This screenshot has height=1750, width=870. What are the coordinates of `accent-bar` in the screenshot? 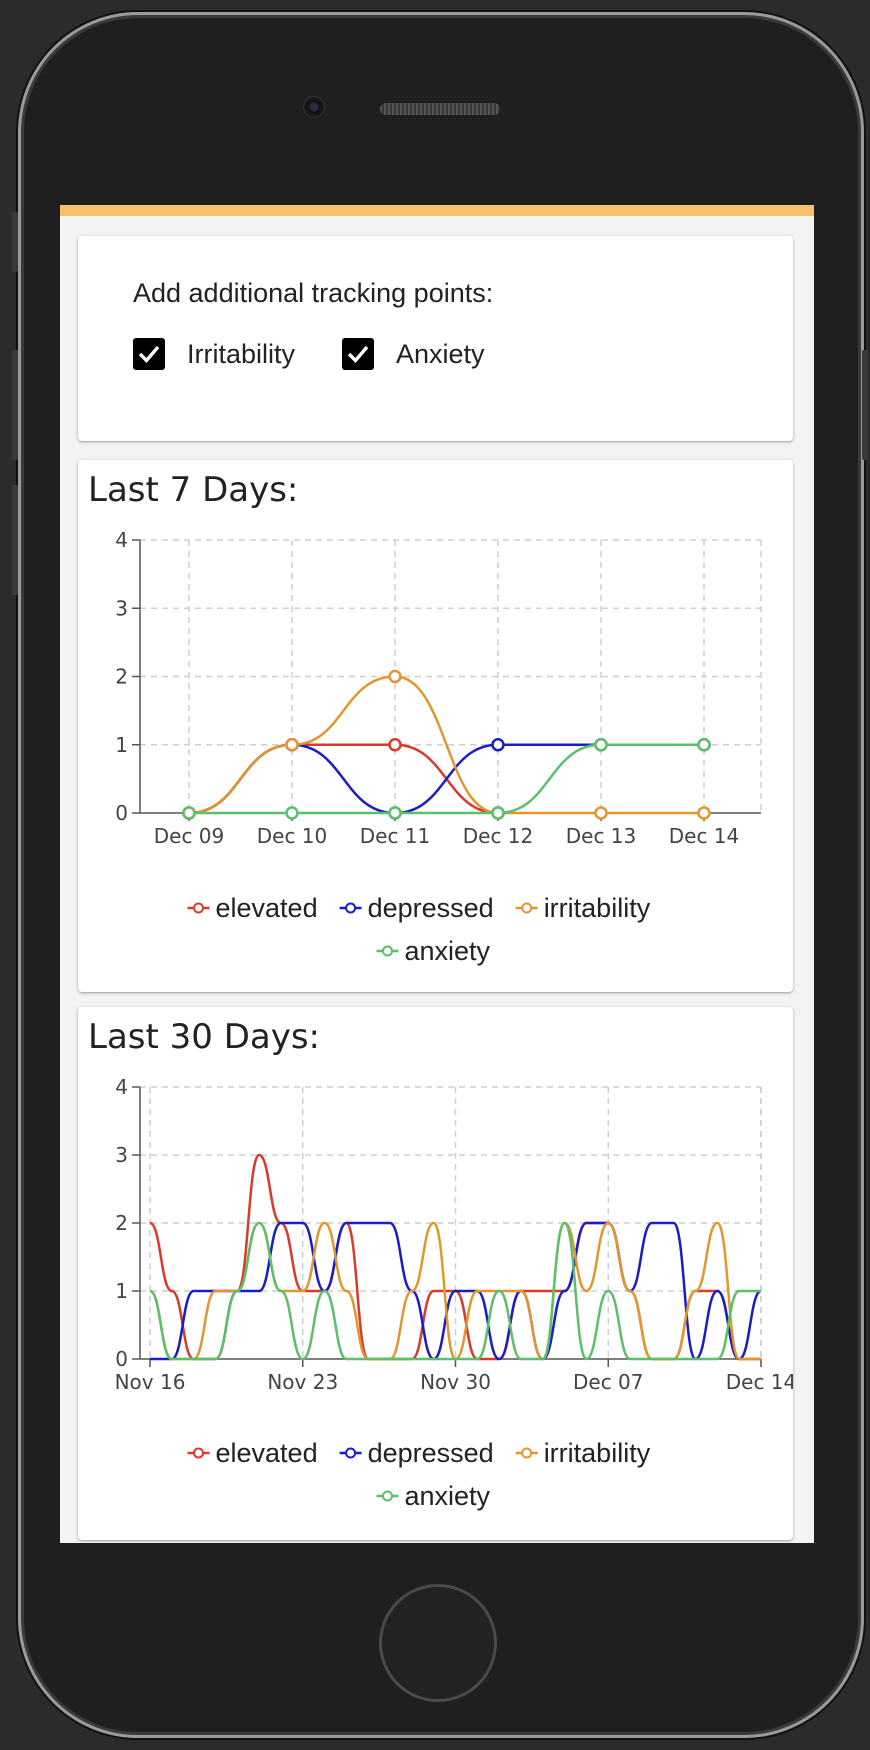 It's located at (437, 210).